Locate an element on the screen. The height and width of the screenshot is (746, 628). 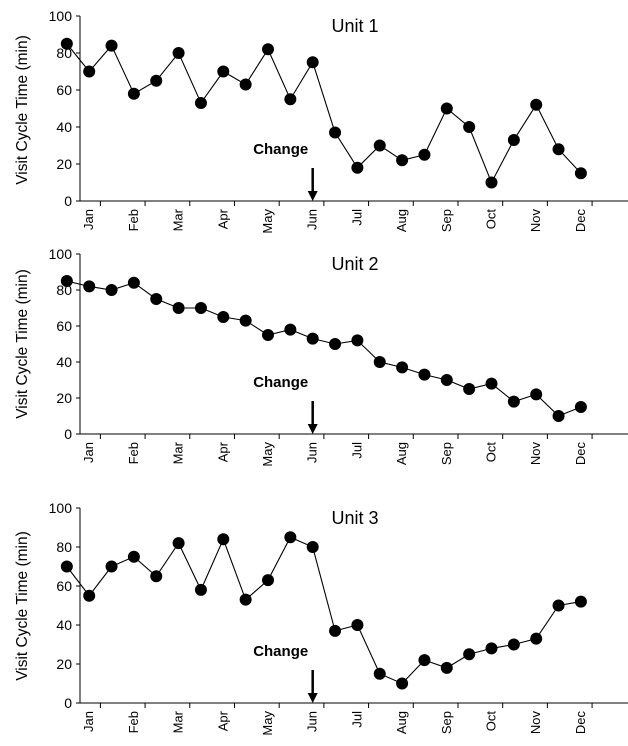
x-tick-label: Nov is located at coordinates (535, 723).